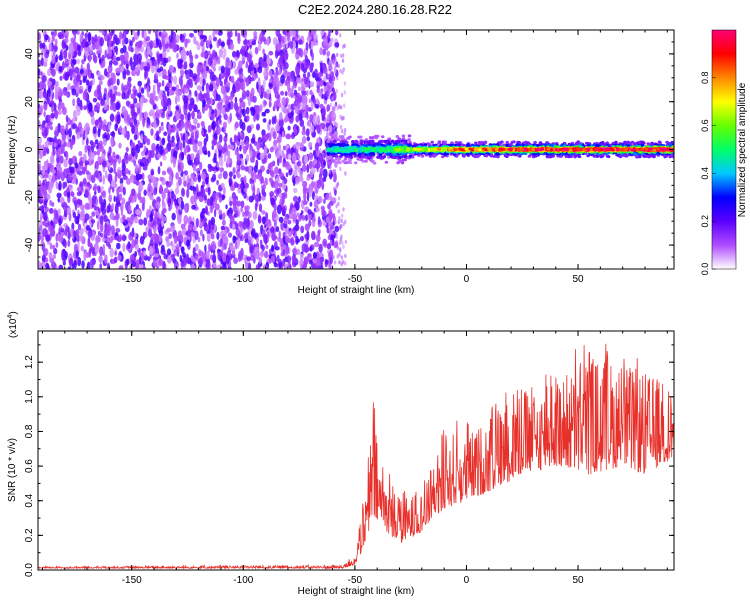 The height and width of the screenshot is (600, 750). What do you see at coordinates (243, 580) in the screenshot?
I see `snr-x-tick-label: -100` at bounding box center [243, 580].